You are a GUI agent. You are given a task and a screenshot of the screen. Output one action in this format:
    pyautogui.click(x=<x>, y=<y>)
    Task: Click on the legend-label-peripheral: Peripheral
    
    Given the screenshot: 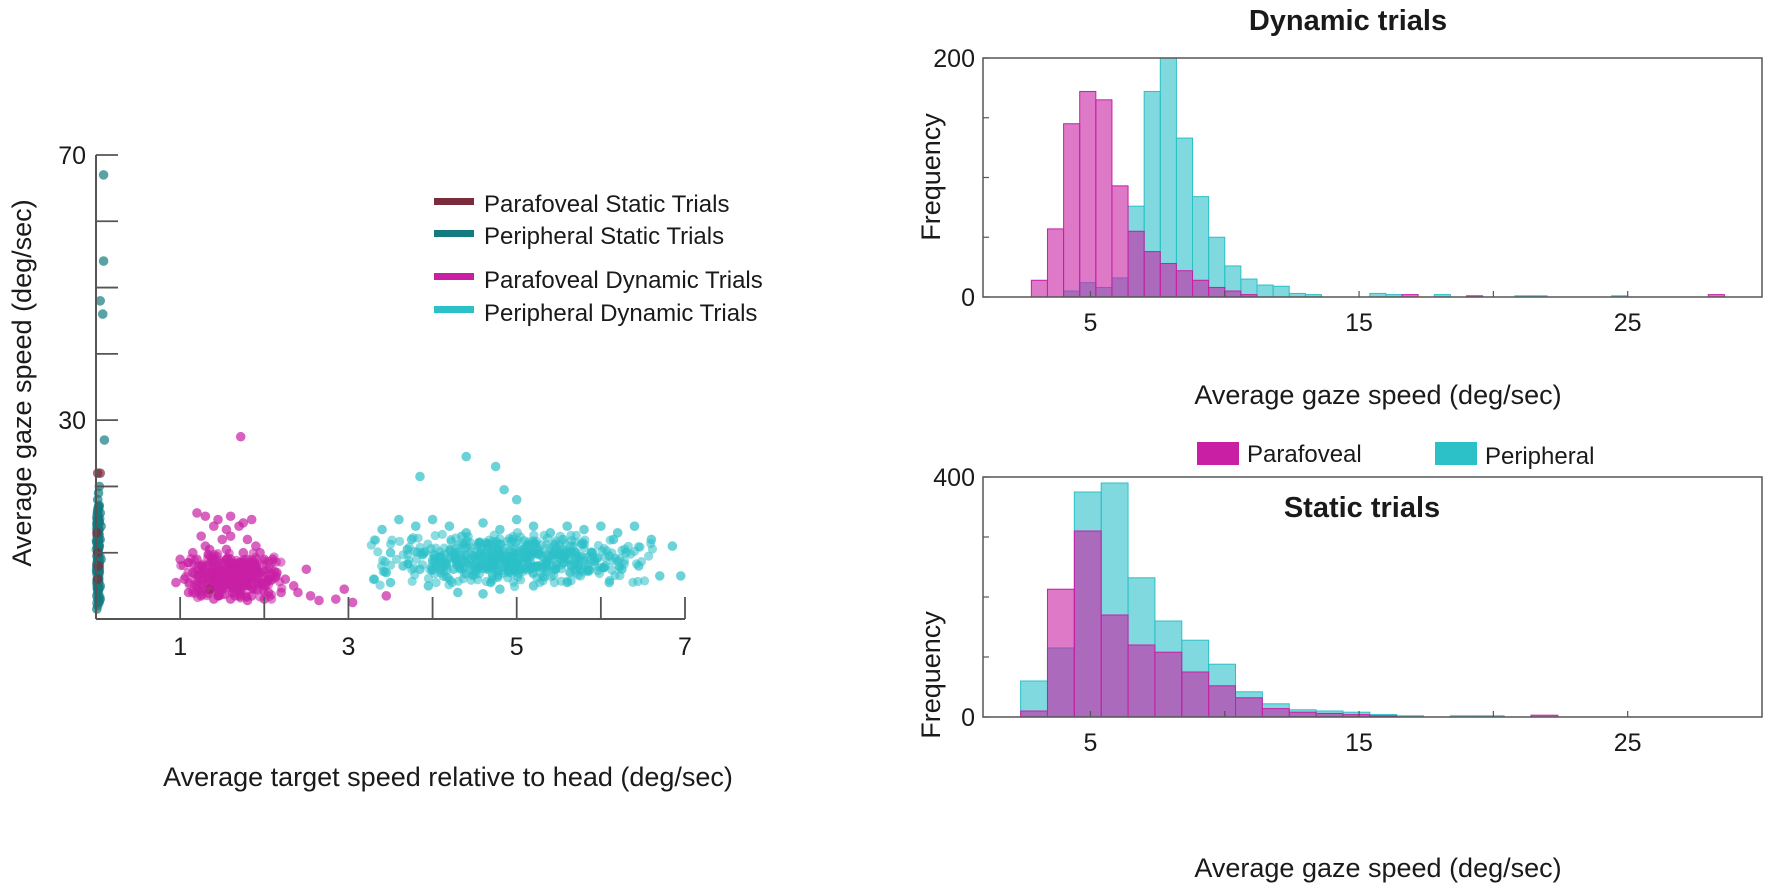 What is the action you would take?
    pyautogui.click(x=1539, y=456)
    